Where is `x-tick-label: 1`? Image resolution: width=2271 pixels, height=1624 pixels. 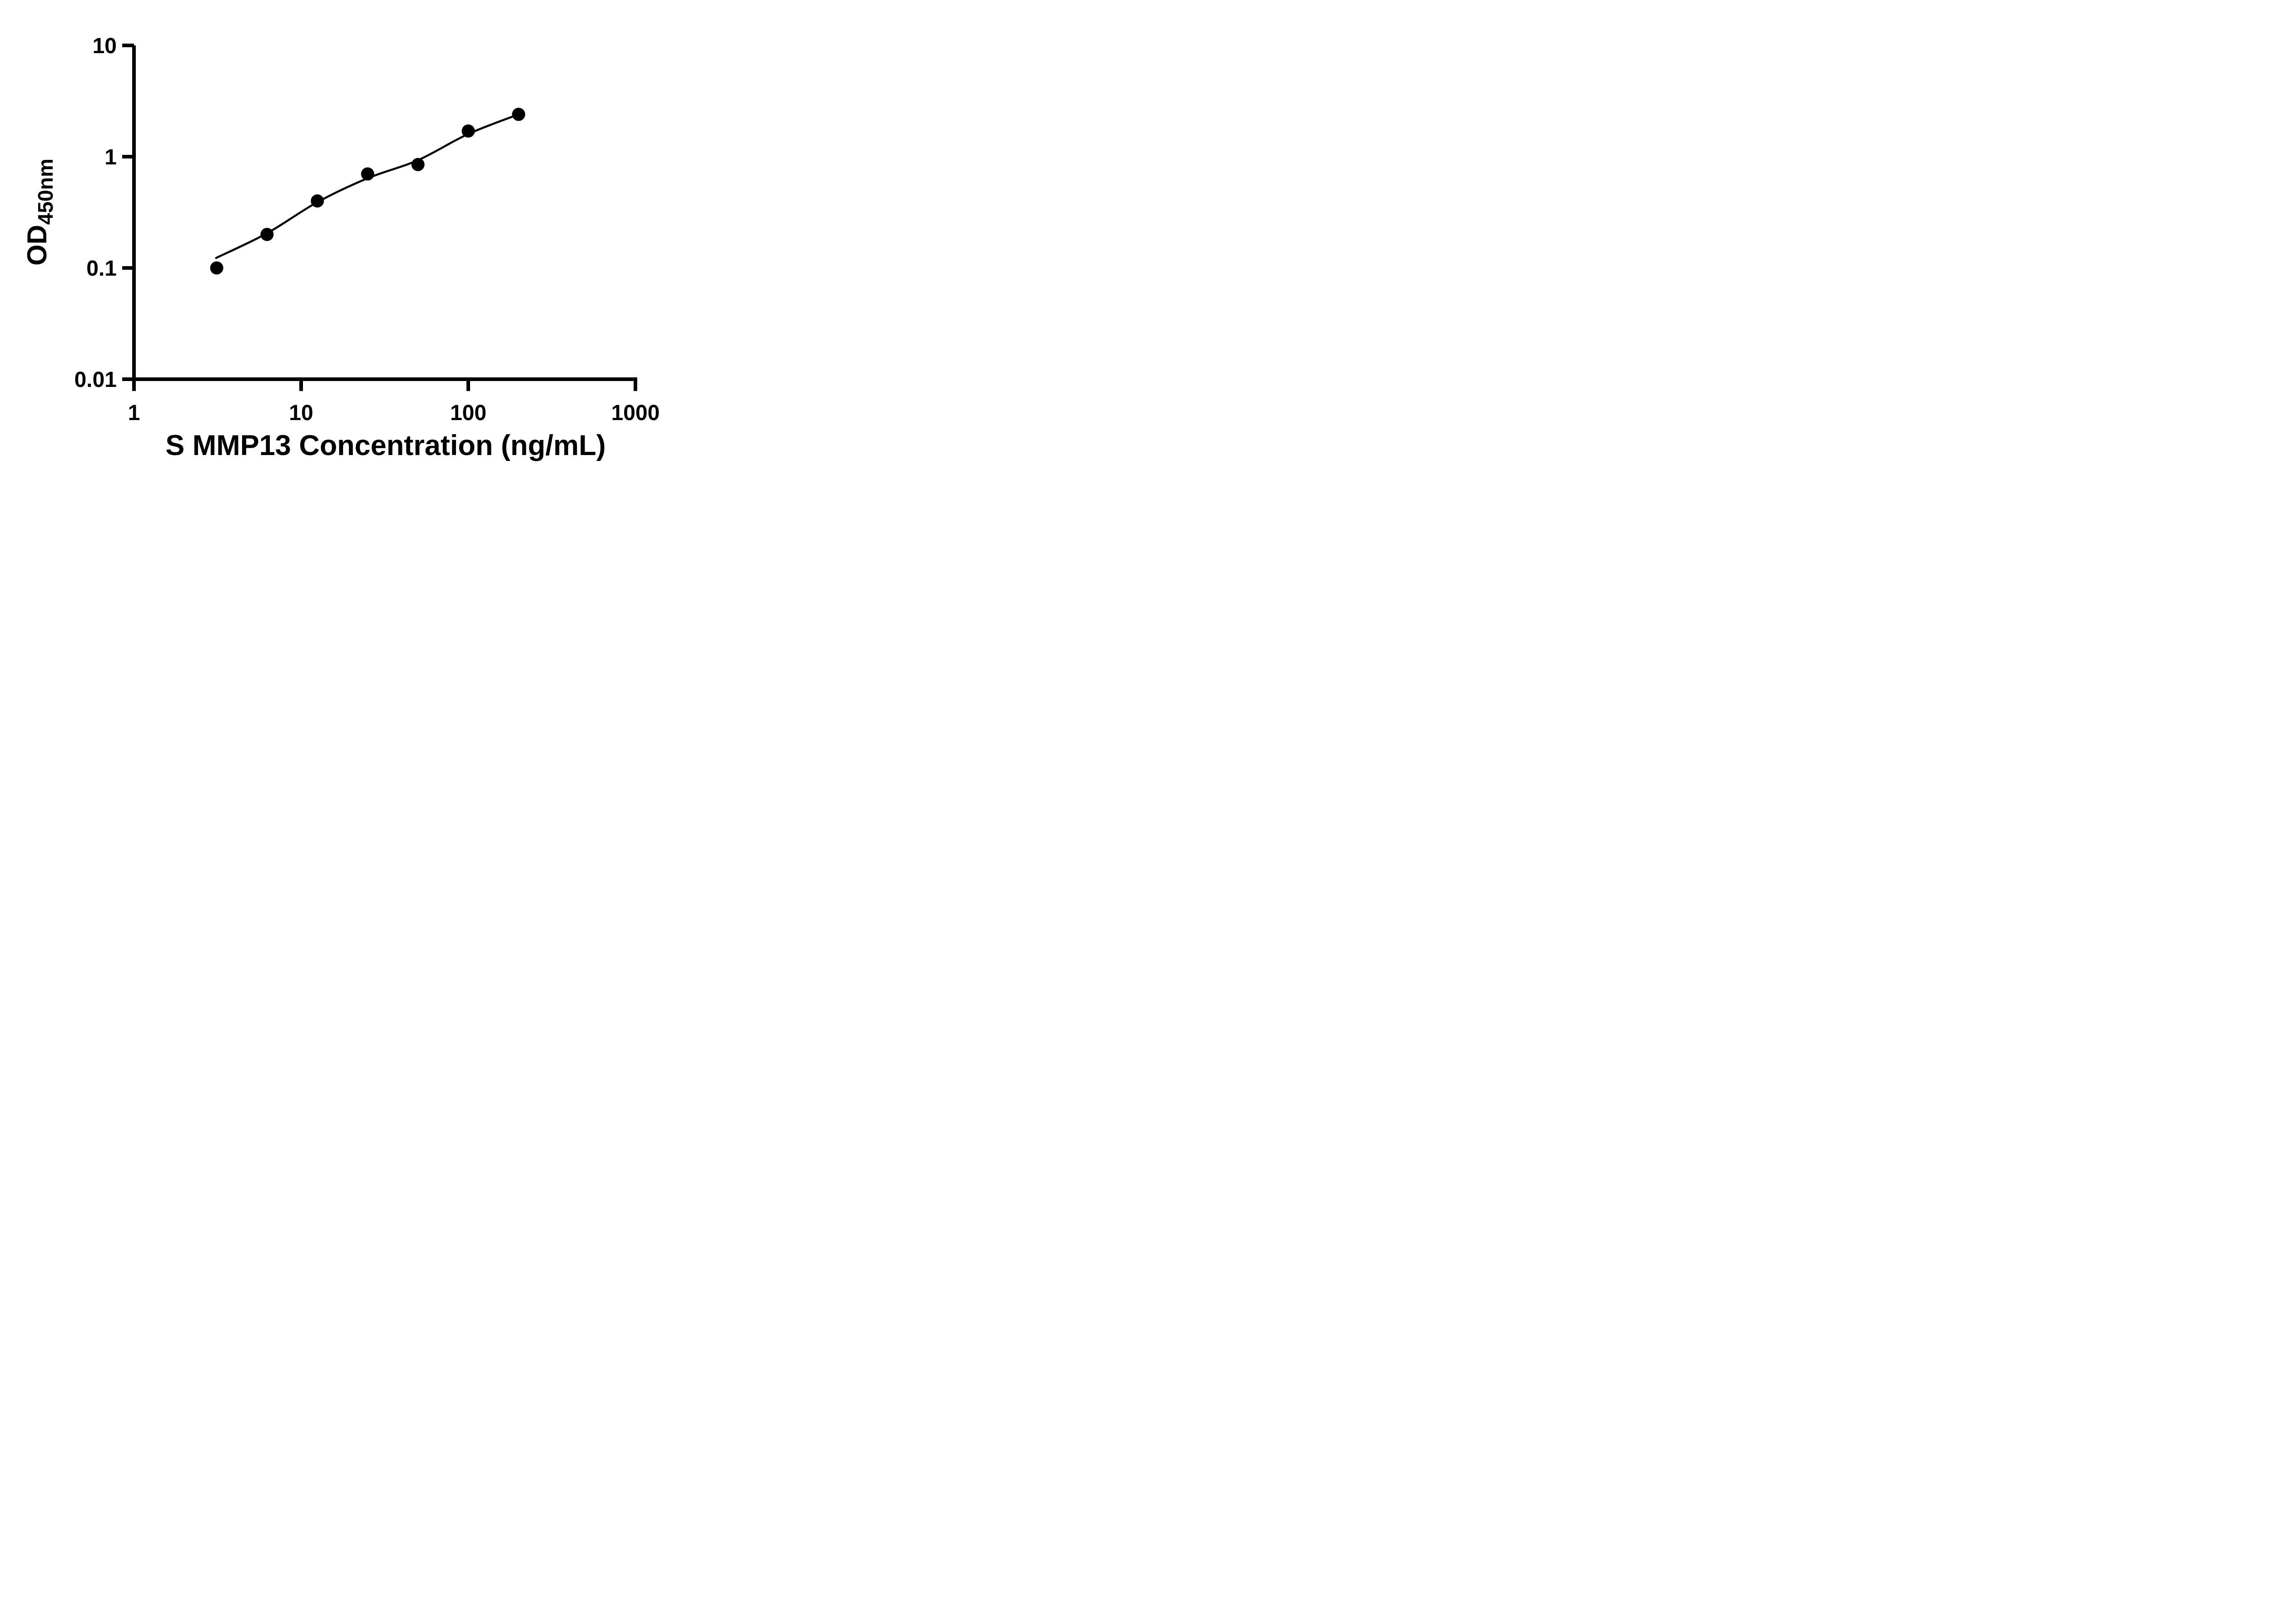 x-tick-label: 1 is located at coordinates (134, 413).